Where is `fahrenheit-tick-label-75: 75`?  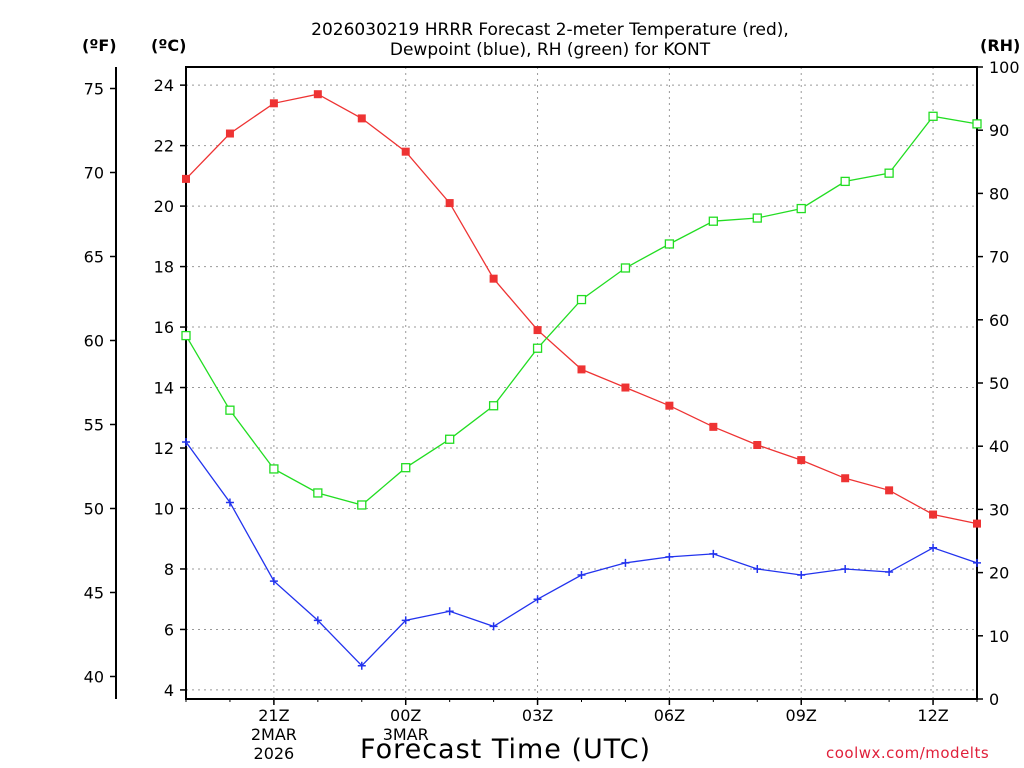 fahrenheit-tick-label-75: 75 is located at coordinates (94, 89).